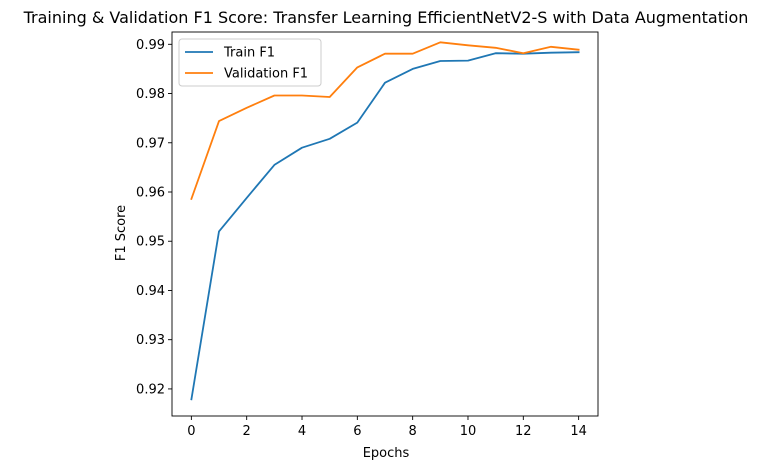 The height and width of the screenshot is (470, 772). What do you see at coordinates (150, 193) in the screenshot?
I see `y-tick-label: 0.96` at bounding box center [150, 193].